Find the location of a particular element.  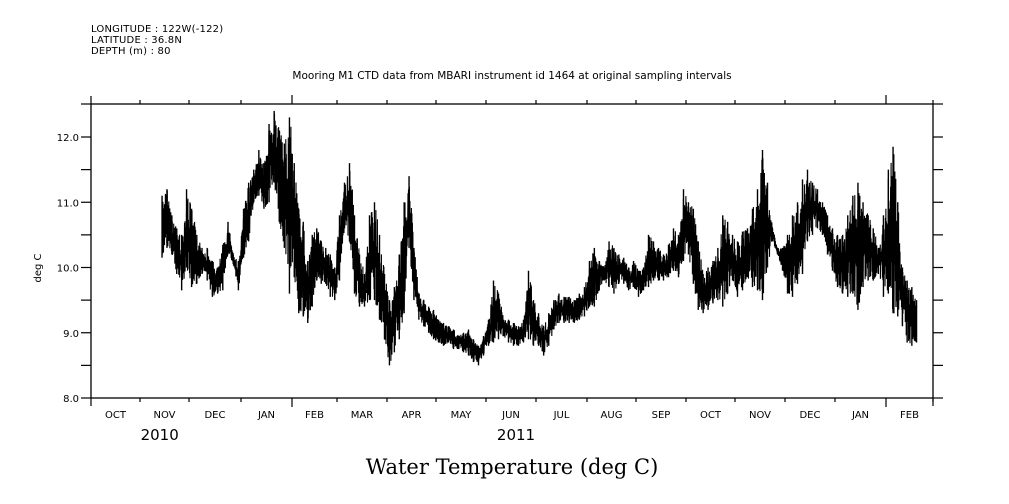

x-tick-label: JUL is located at coordinates (561, 415).